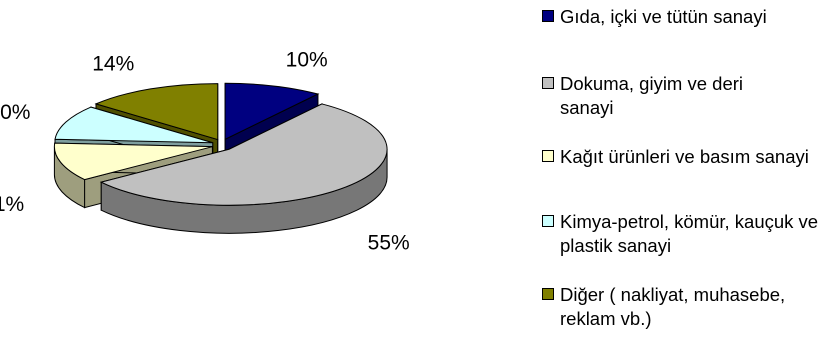 The height and width of the screenshot is (345, 835). I want to click on legend-item-dokuma: Dokuma, giyim ve deri sanayi, so click(688, 96).